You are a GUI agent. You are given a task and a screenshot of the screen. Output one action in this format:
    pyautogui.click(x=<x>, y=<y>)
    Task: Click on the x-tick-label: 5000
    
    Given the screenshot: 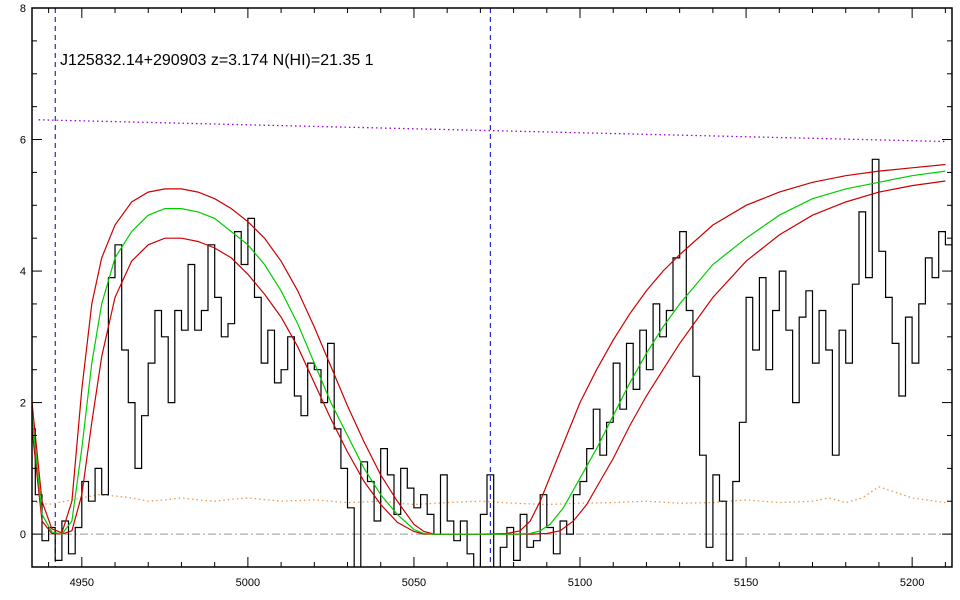 What is the action you would take?
    pyautogui.click(x=248, y=583)
    